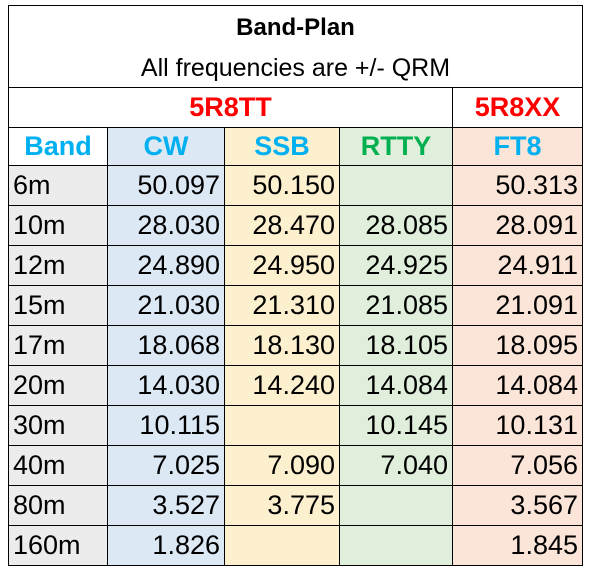  I want to click on cw-frequency-cell: 24.890, so click(166, 265).